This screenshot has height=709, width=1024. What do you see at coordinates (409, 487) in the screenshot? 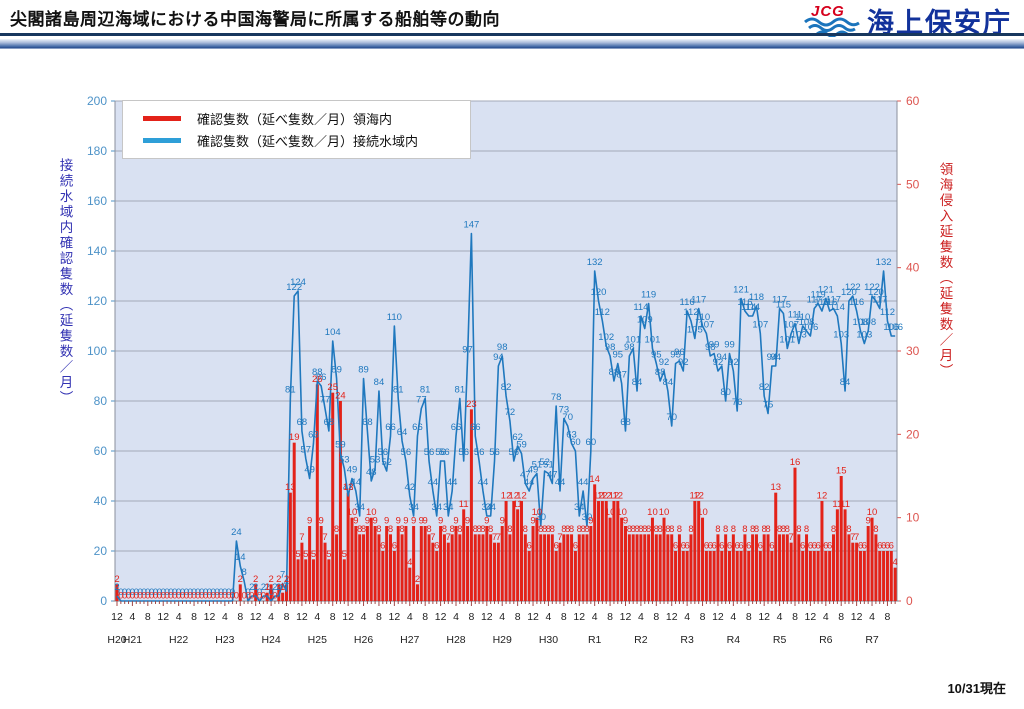
I see `data-label: 42` at bounding box center [409, 487].